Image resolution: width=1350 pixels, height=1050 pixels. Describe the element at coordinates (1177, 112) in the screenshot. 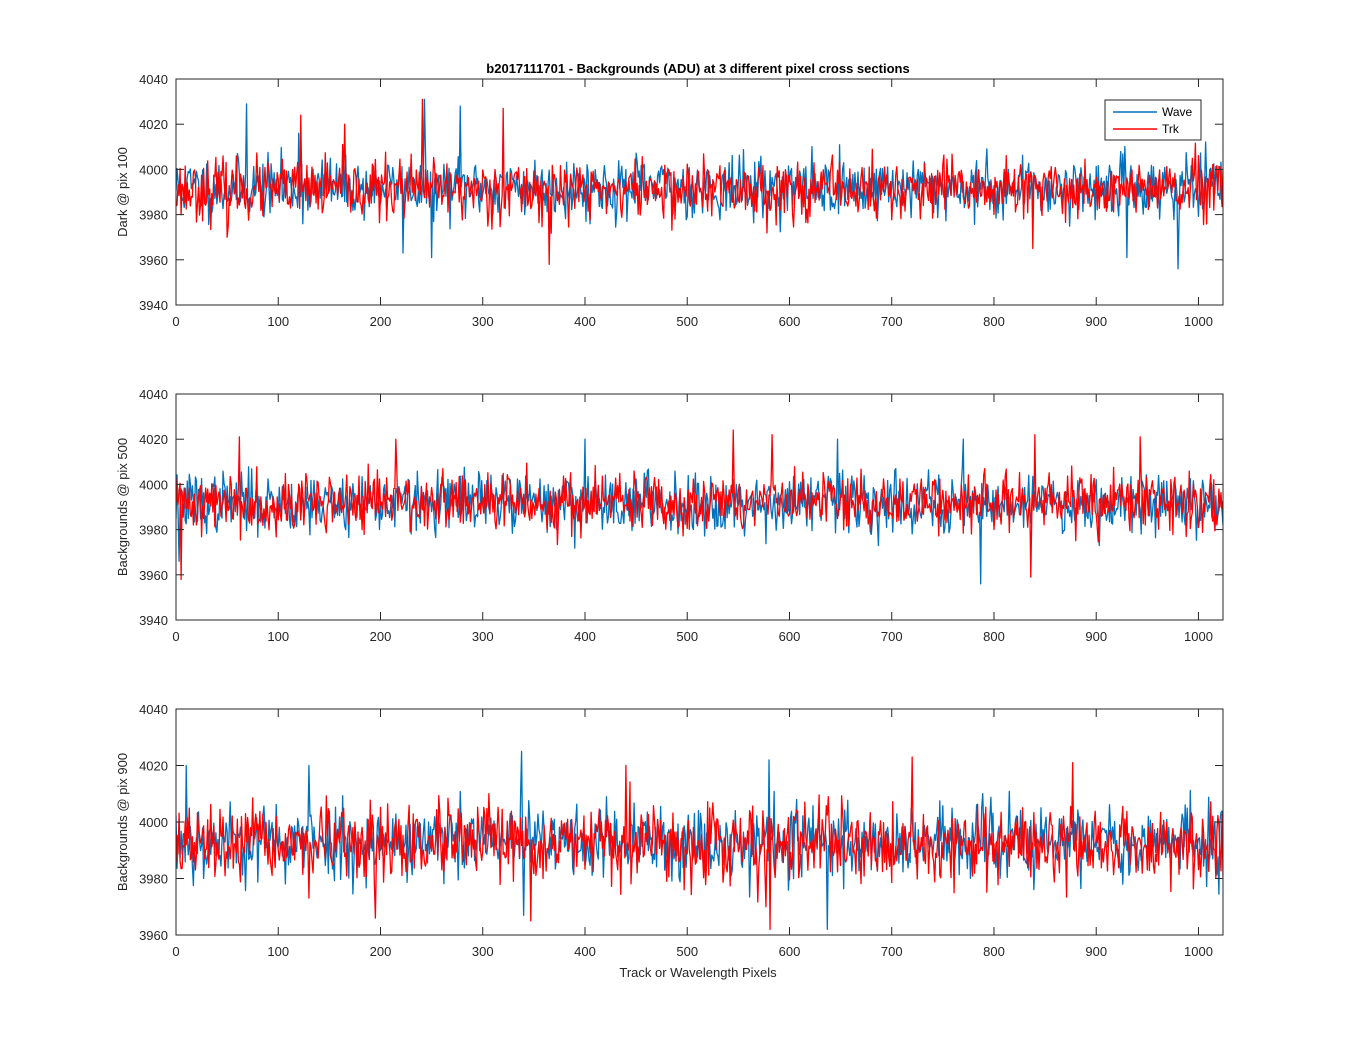

I see `legend-label-wave: Wave` at that location.